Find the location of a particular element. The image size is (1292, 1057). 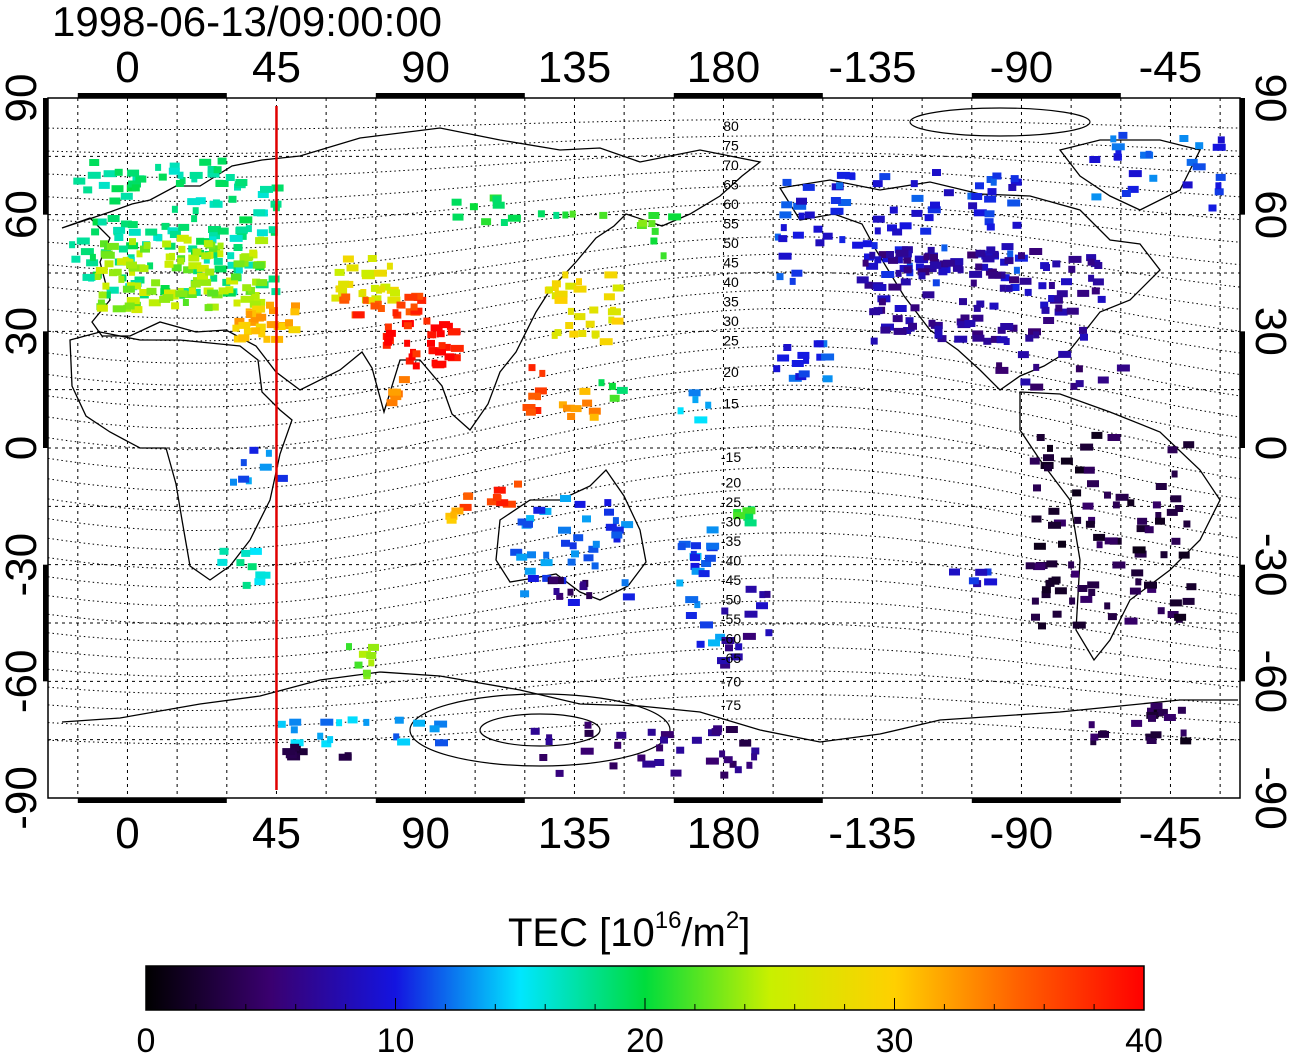

contour-label: -45 is located at coordinates (731, 580).